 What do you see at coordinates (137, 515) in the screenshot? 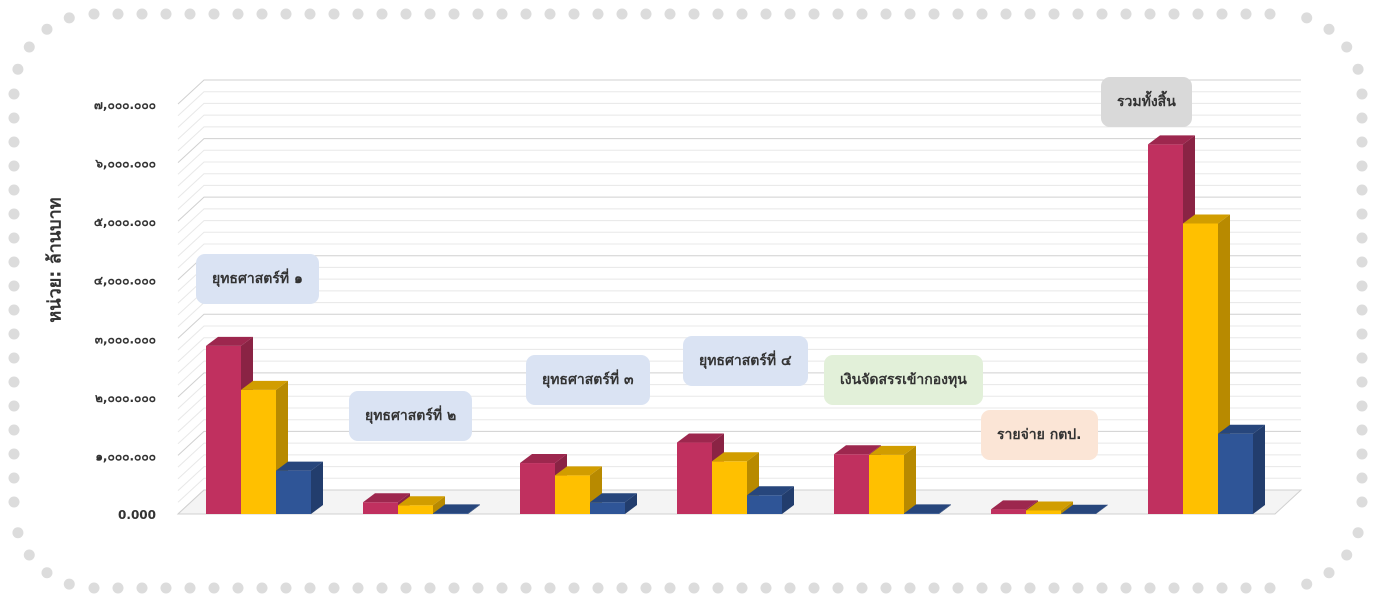
I see `y-tick-label: 0.000` at bounding box center [137, 515].